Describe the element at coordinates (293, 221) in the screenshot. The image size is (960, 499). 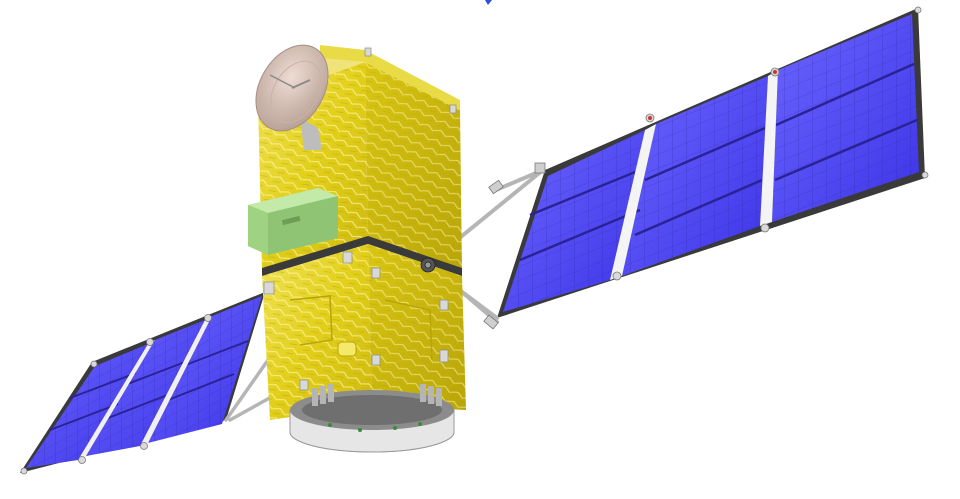
I see `green-payload-box` at that location.